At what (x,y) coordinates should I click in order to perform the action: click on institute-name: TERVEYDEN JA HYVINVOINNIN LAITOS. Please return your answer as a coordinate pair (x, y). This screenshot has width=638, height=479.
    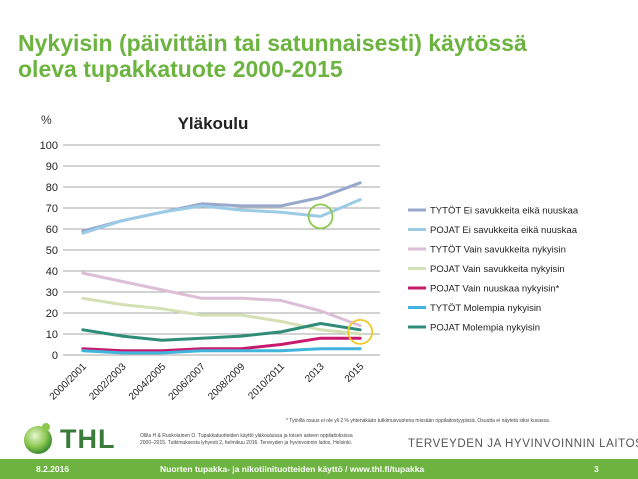
    Looking at the image, I should click on (523, 444).